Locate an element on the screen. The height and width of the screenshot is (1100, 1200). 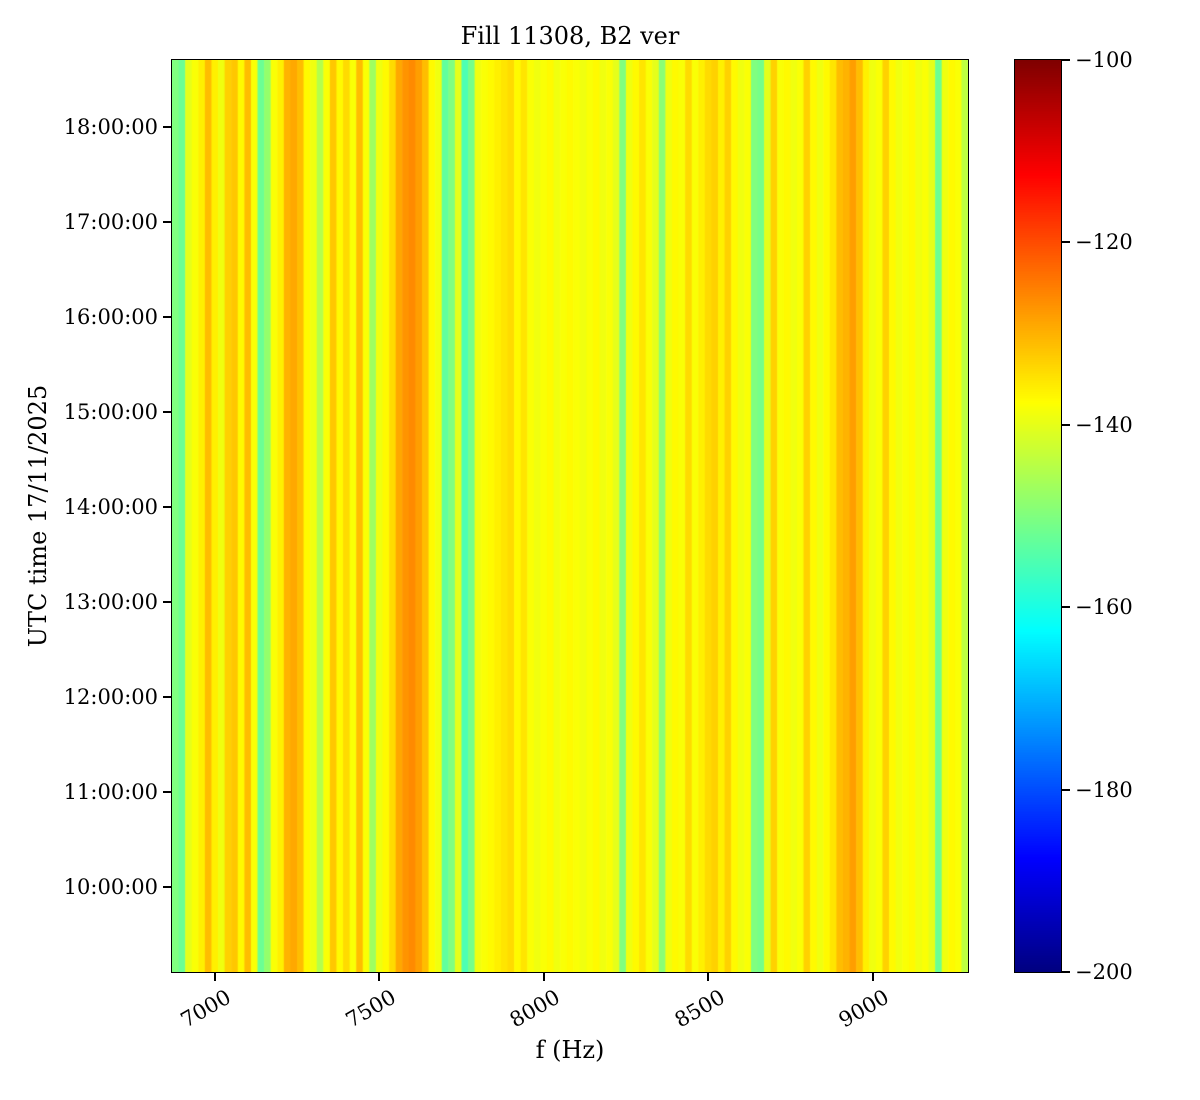
colorbar-canvas is located at coordinates (1038, 516).